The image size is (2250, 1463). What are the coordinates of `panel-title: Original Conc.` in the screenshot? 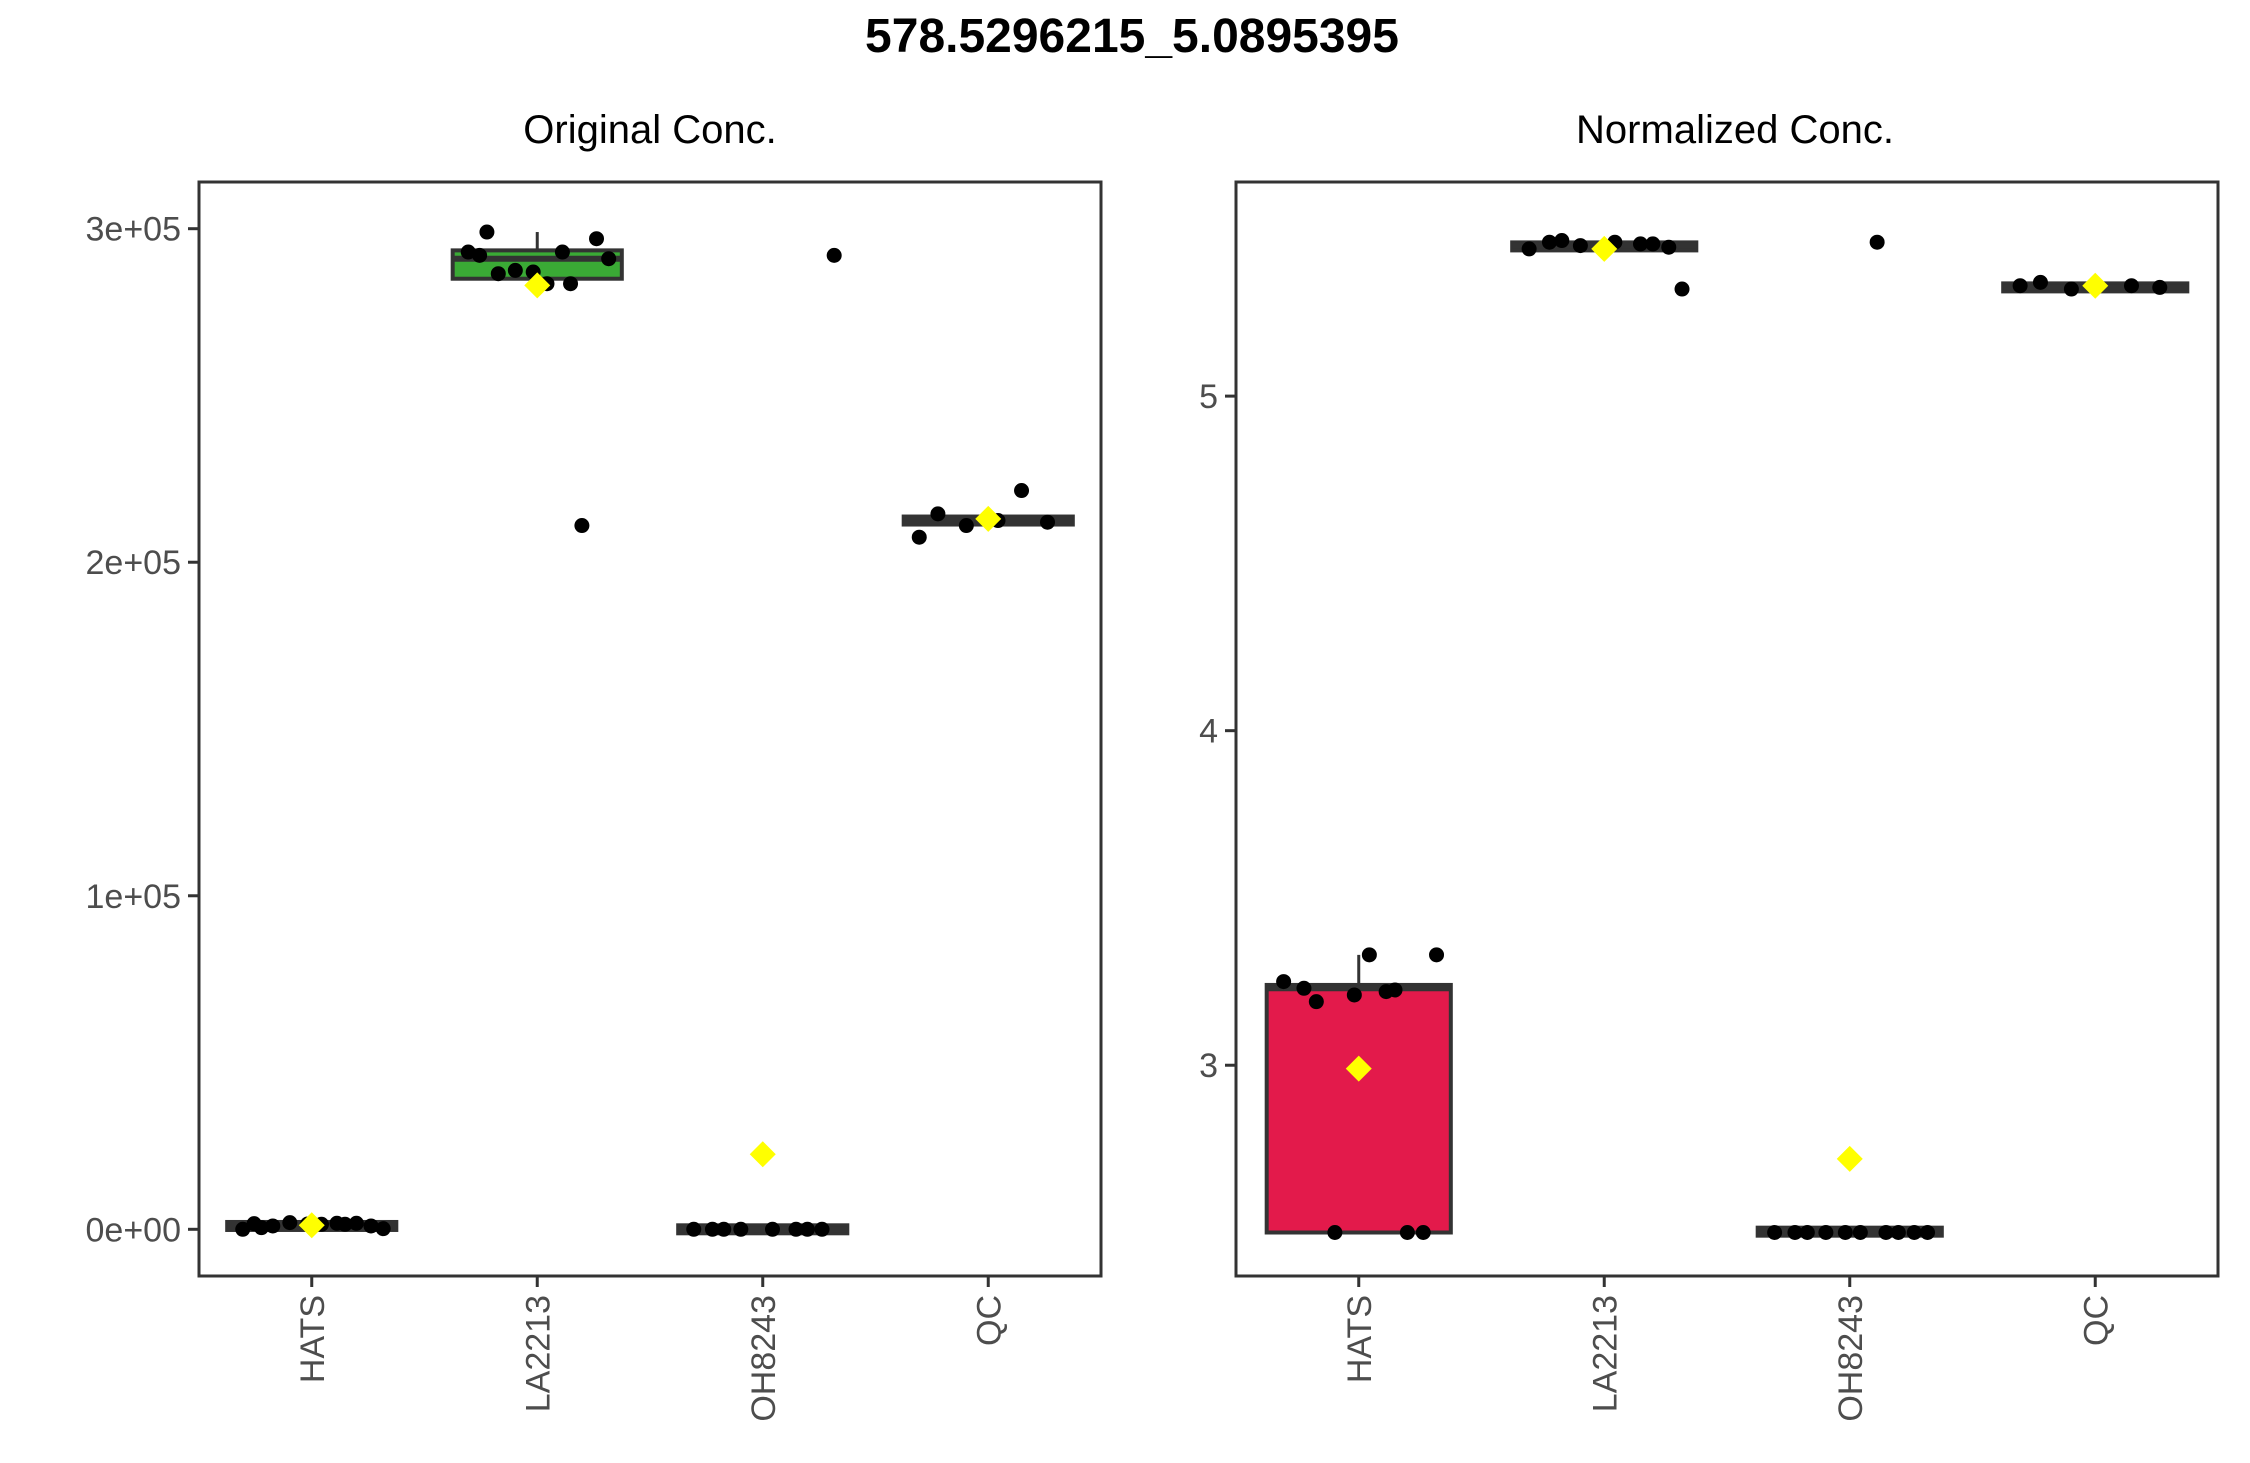 It's located at (649, 130).